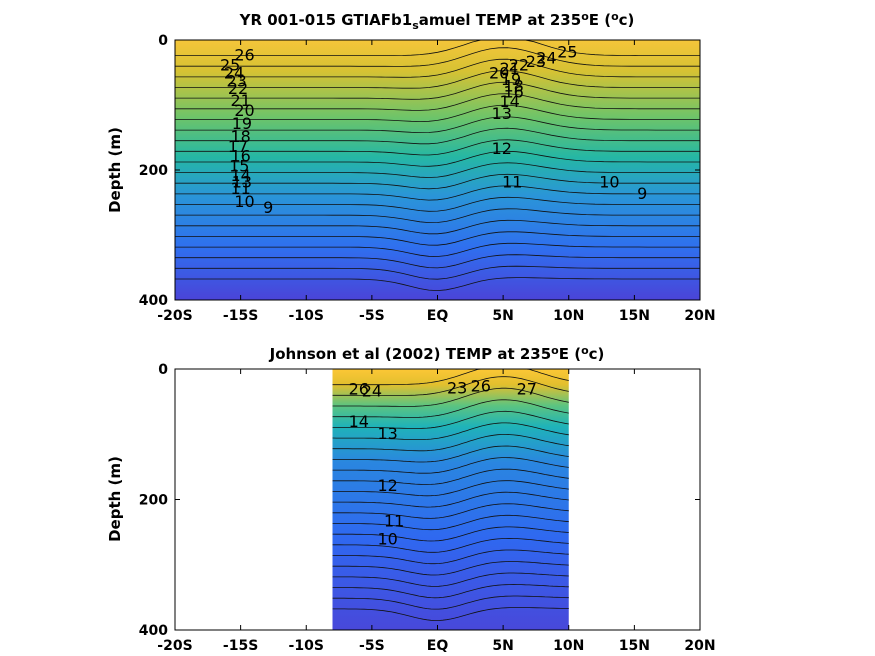 The image size is (875, 656). I want to click on temperature-field, so click(450, 499).